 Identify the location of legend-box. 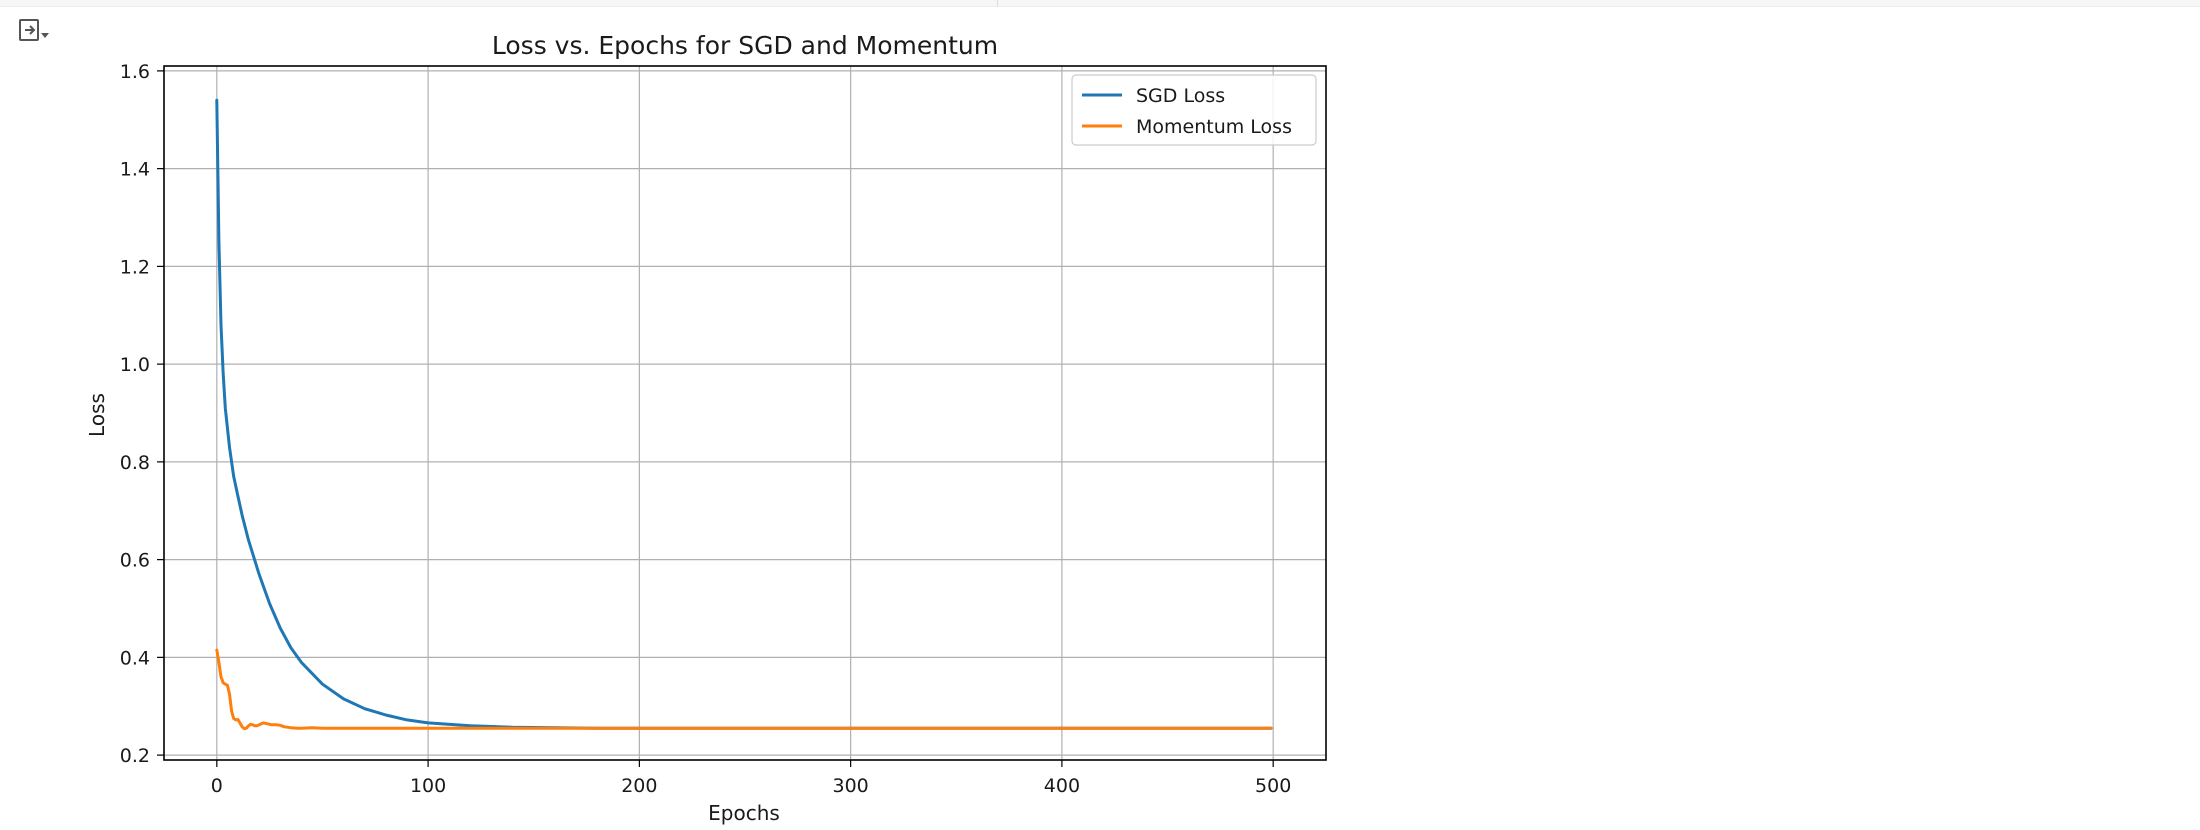
(1194, 110).